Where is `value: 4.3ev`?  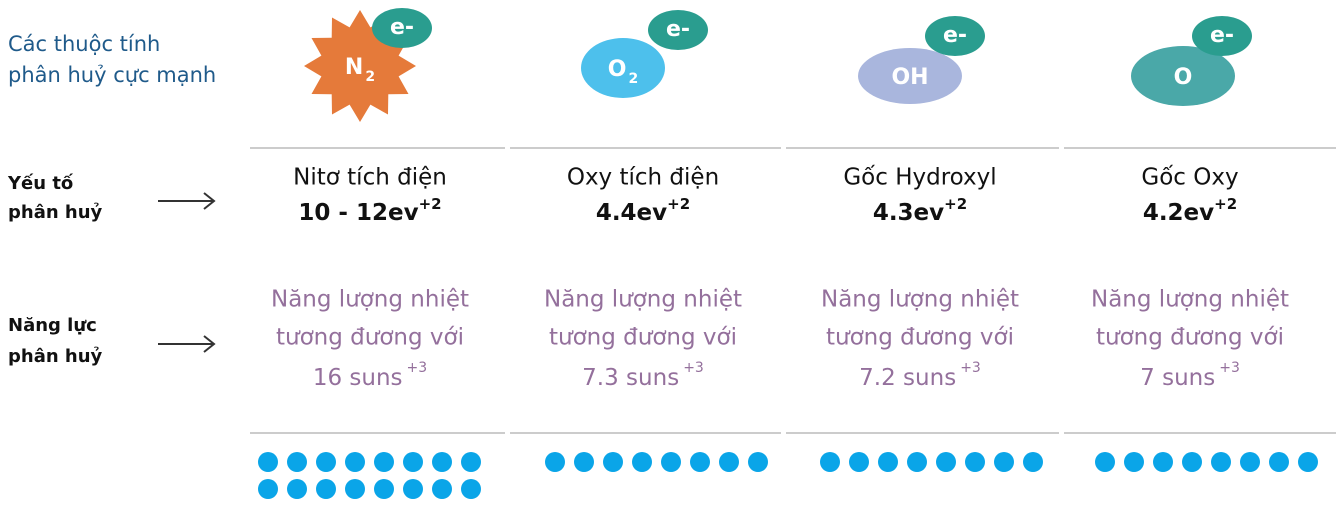
value: 4.3ev is located at coordinates (908, 213).